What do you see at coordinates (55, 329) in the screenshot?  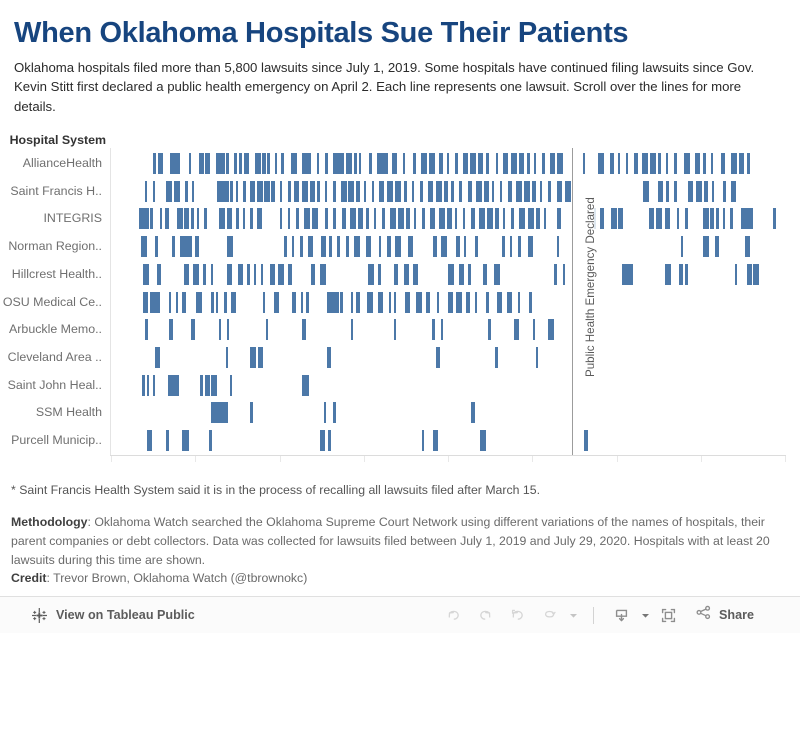 I see `row-label-arbuckle-memo: Arbuckle Memo..` at bounding box center [55, 329].